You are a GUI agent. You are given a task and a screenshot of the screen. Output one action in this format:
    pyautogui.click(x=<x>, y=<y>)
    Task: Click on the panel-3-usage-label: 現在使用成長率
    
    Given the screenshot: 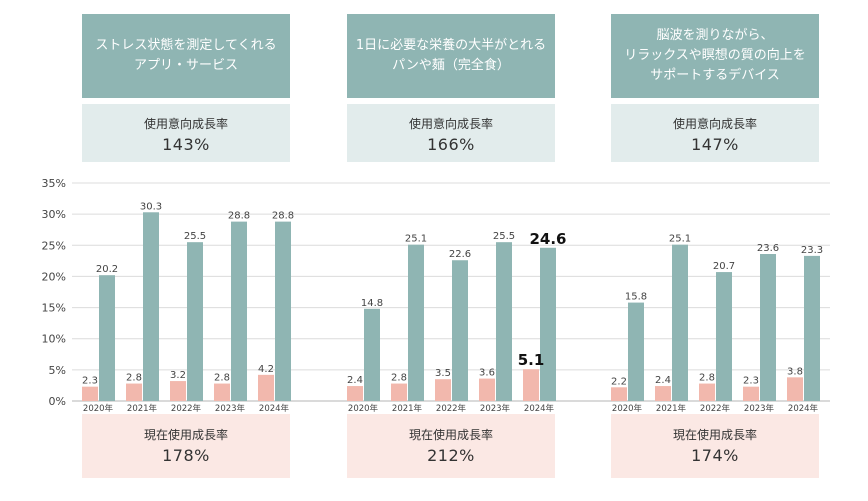 What is the action you would take?
    pyautogui.click(x=714, y=435)
    